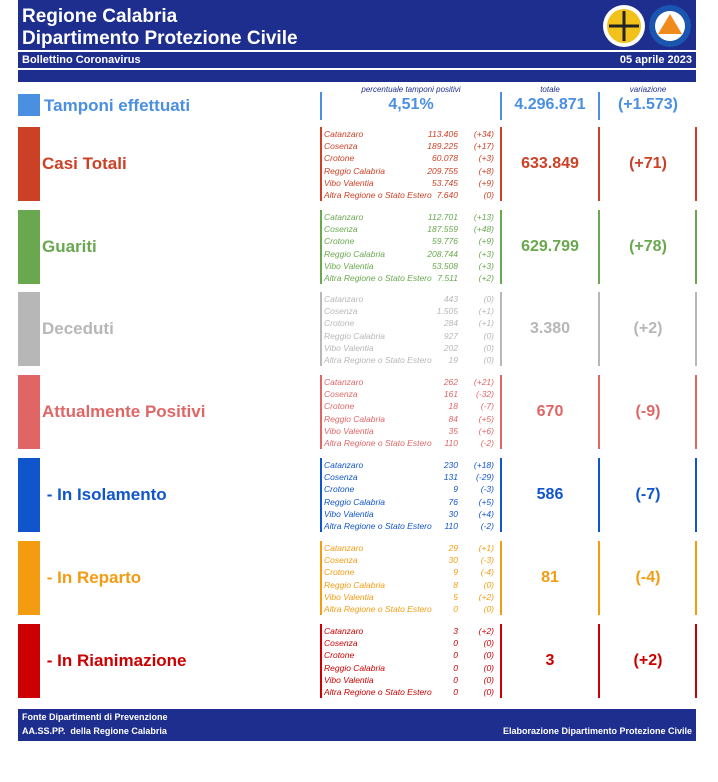  What do you see at coordinates (453, 501) in the screenshot?
I see `count: 76` at bounding box center [453, 501].